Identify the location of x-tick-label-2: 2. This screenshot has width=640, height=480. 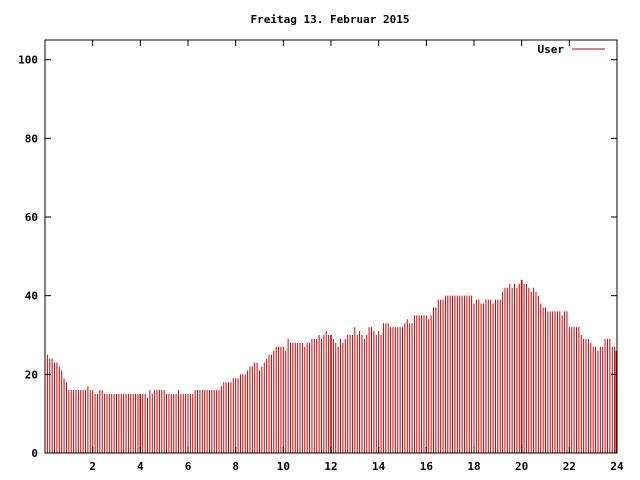
(92, 466).